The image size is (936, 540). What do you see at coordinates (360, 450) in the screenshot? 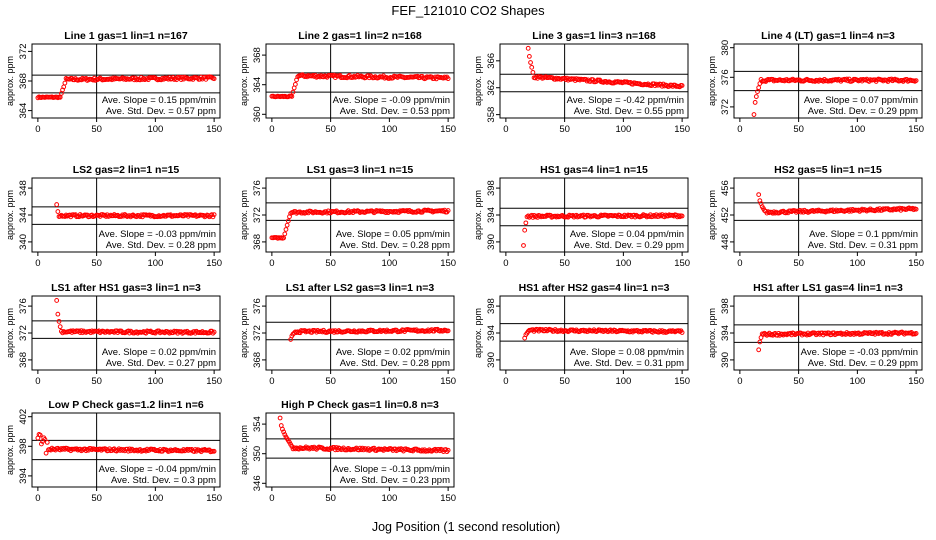
I see `plot-frame` at bounding box center [360, 450].